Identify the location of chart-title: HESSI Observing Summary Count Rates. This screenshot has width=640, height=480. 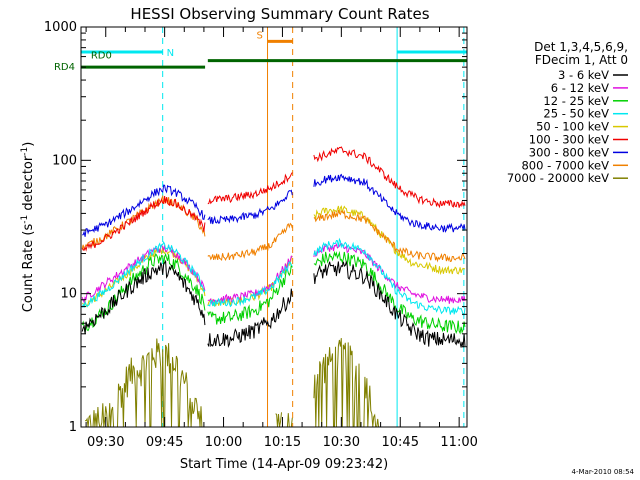
(279, 14).